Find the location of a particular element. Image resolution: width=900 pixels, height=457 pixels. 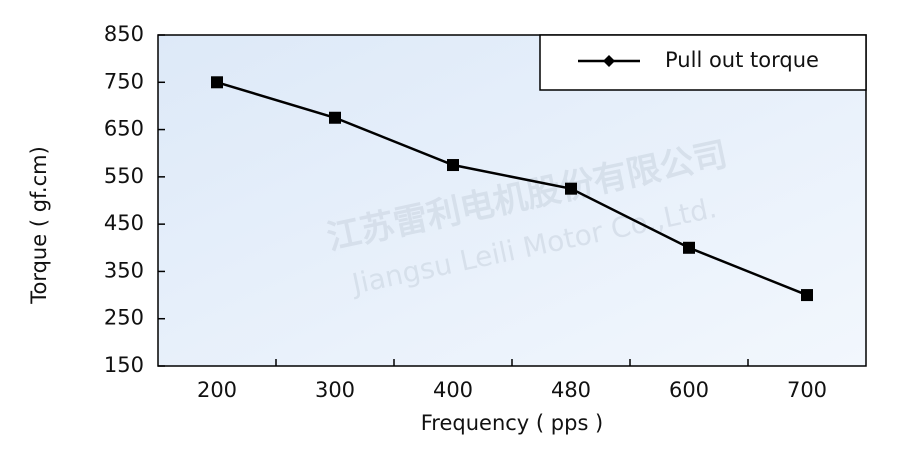

legend-marker is located at coordinates (609, 61).